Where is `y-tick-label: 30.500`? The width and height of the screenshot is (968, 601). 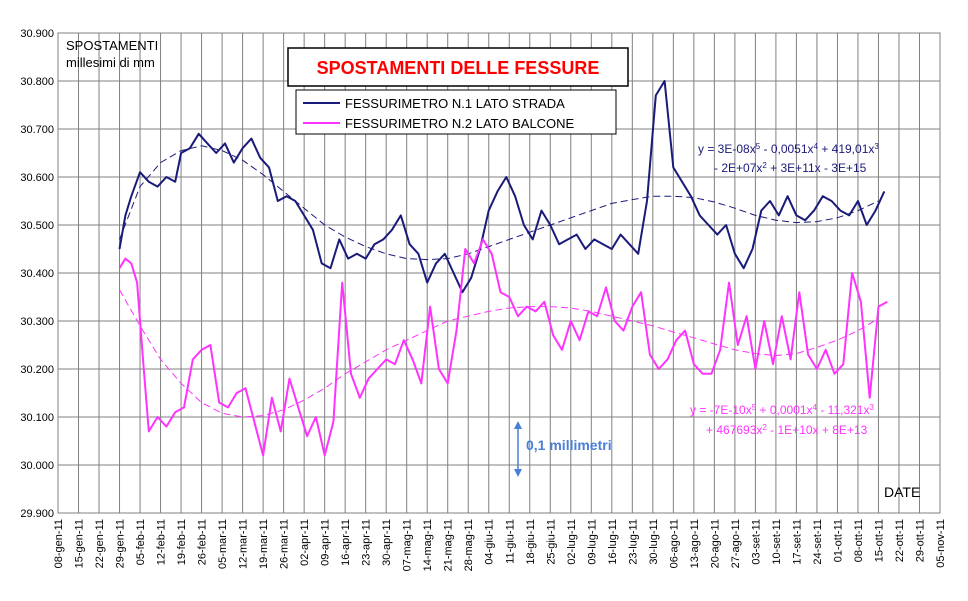 y-tick-label: 30.500 is located at coordinates (37, 226).